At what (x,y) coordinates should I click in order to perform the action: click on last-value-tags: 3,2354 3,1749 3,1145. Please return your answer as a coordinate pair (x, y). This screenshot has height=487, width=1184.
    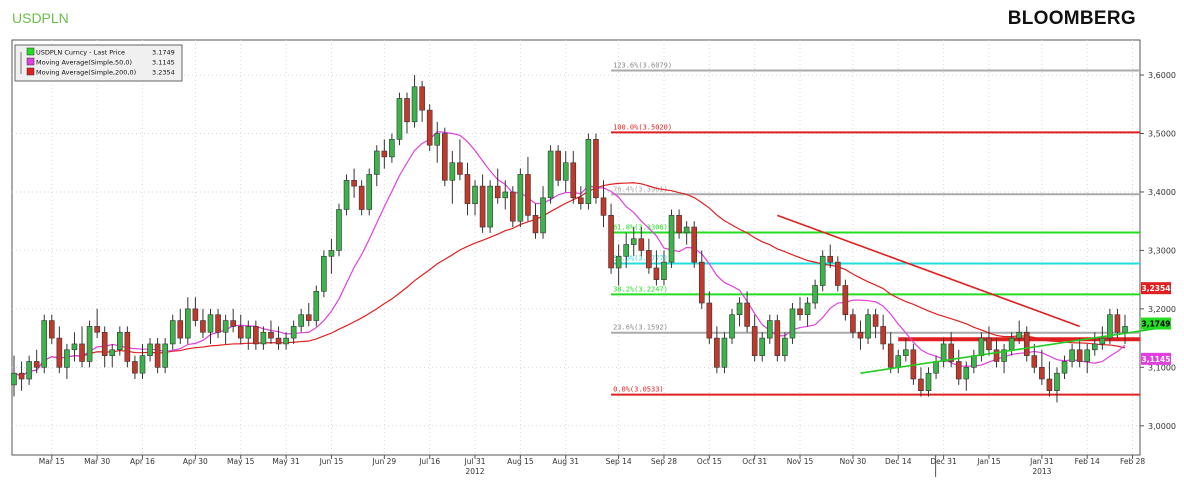
    Looking at the image, I should click on (1156, 323).